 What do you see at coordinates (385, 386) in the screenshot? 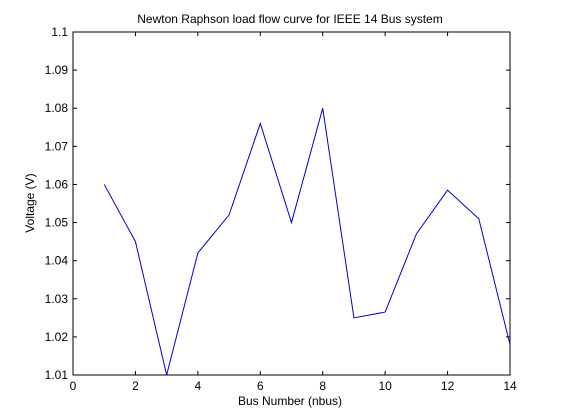
I see `x-tick-label: 10` at bounding box center [385, 386].